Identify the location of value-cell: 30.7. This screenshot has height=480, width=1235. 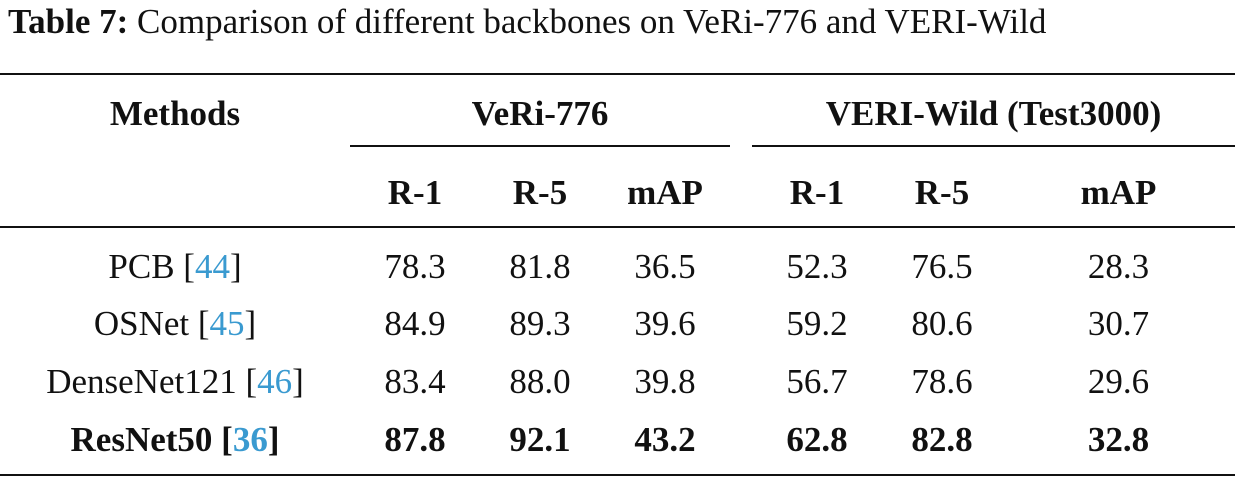
(1118, 323).